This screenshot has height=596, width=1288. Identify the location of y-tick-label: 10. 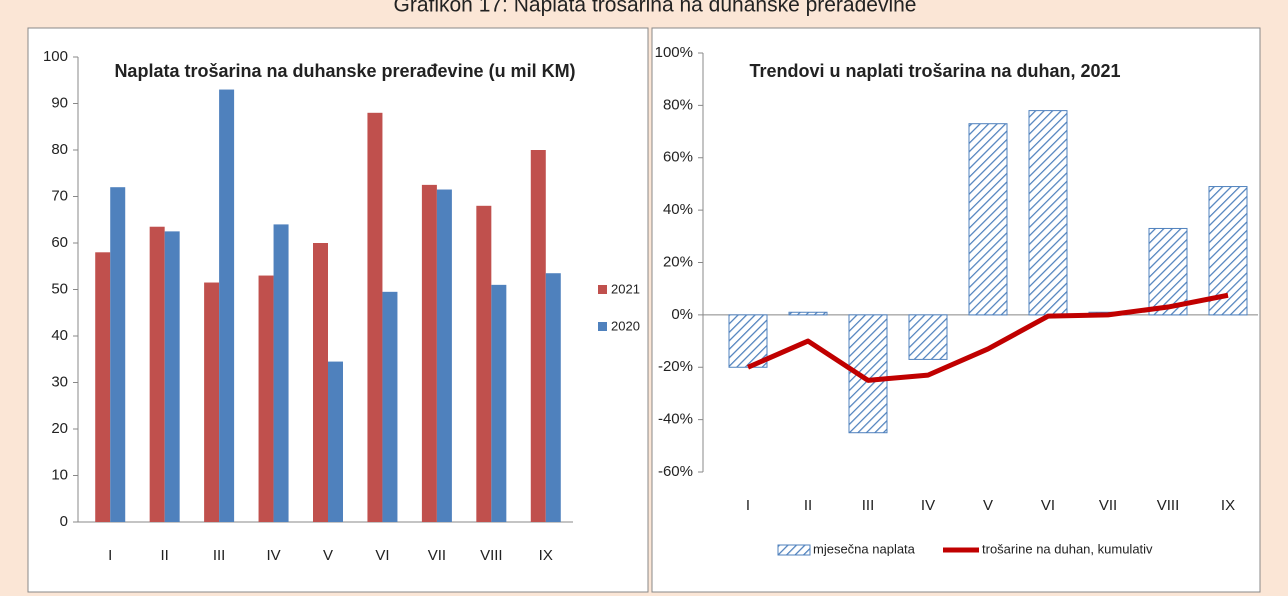
(59, 474).